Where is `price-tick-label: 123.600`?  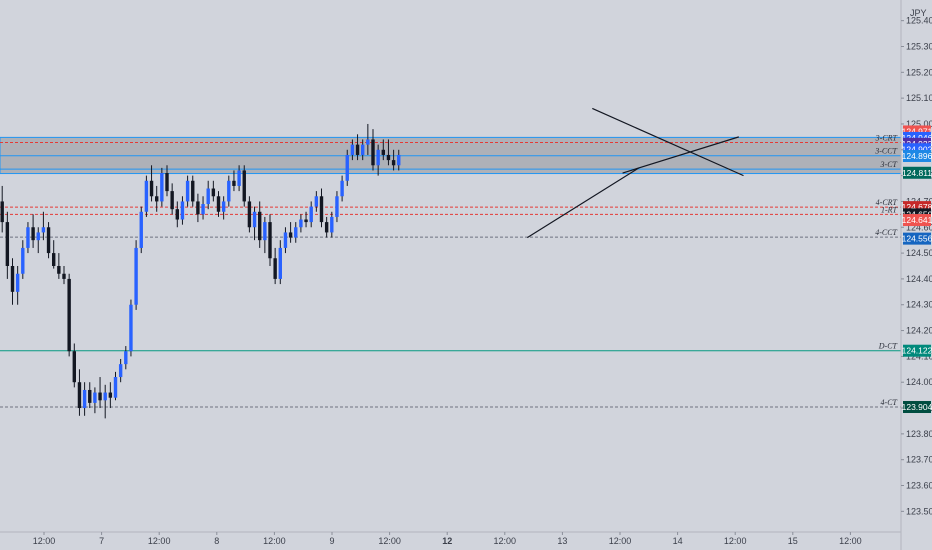 price-tick-label: 123.600 is located at coordinates (919, 486).